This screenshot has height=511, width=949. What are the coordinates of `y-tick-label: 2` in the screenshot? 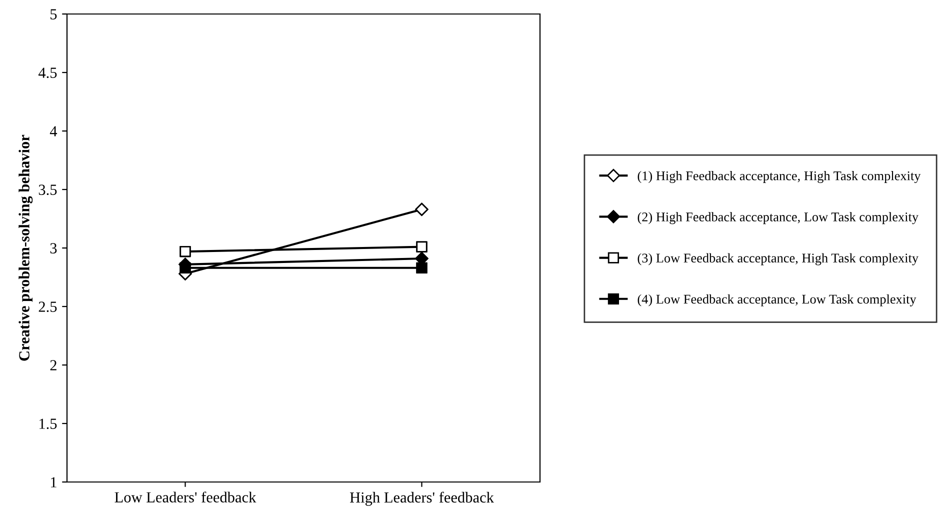 It's located at (53, 365).